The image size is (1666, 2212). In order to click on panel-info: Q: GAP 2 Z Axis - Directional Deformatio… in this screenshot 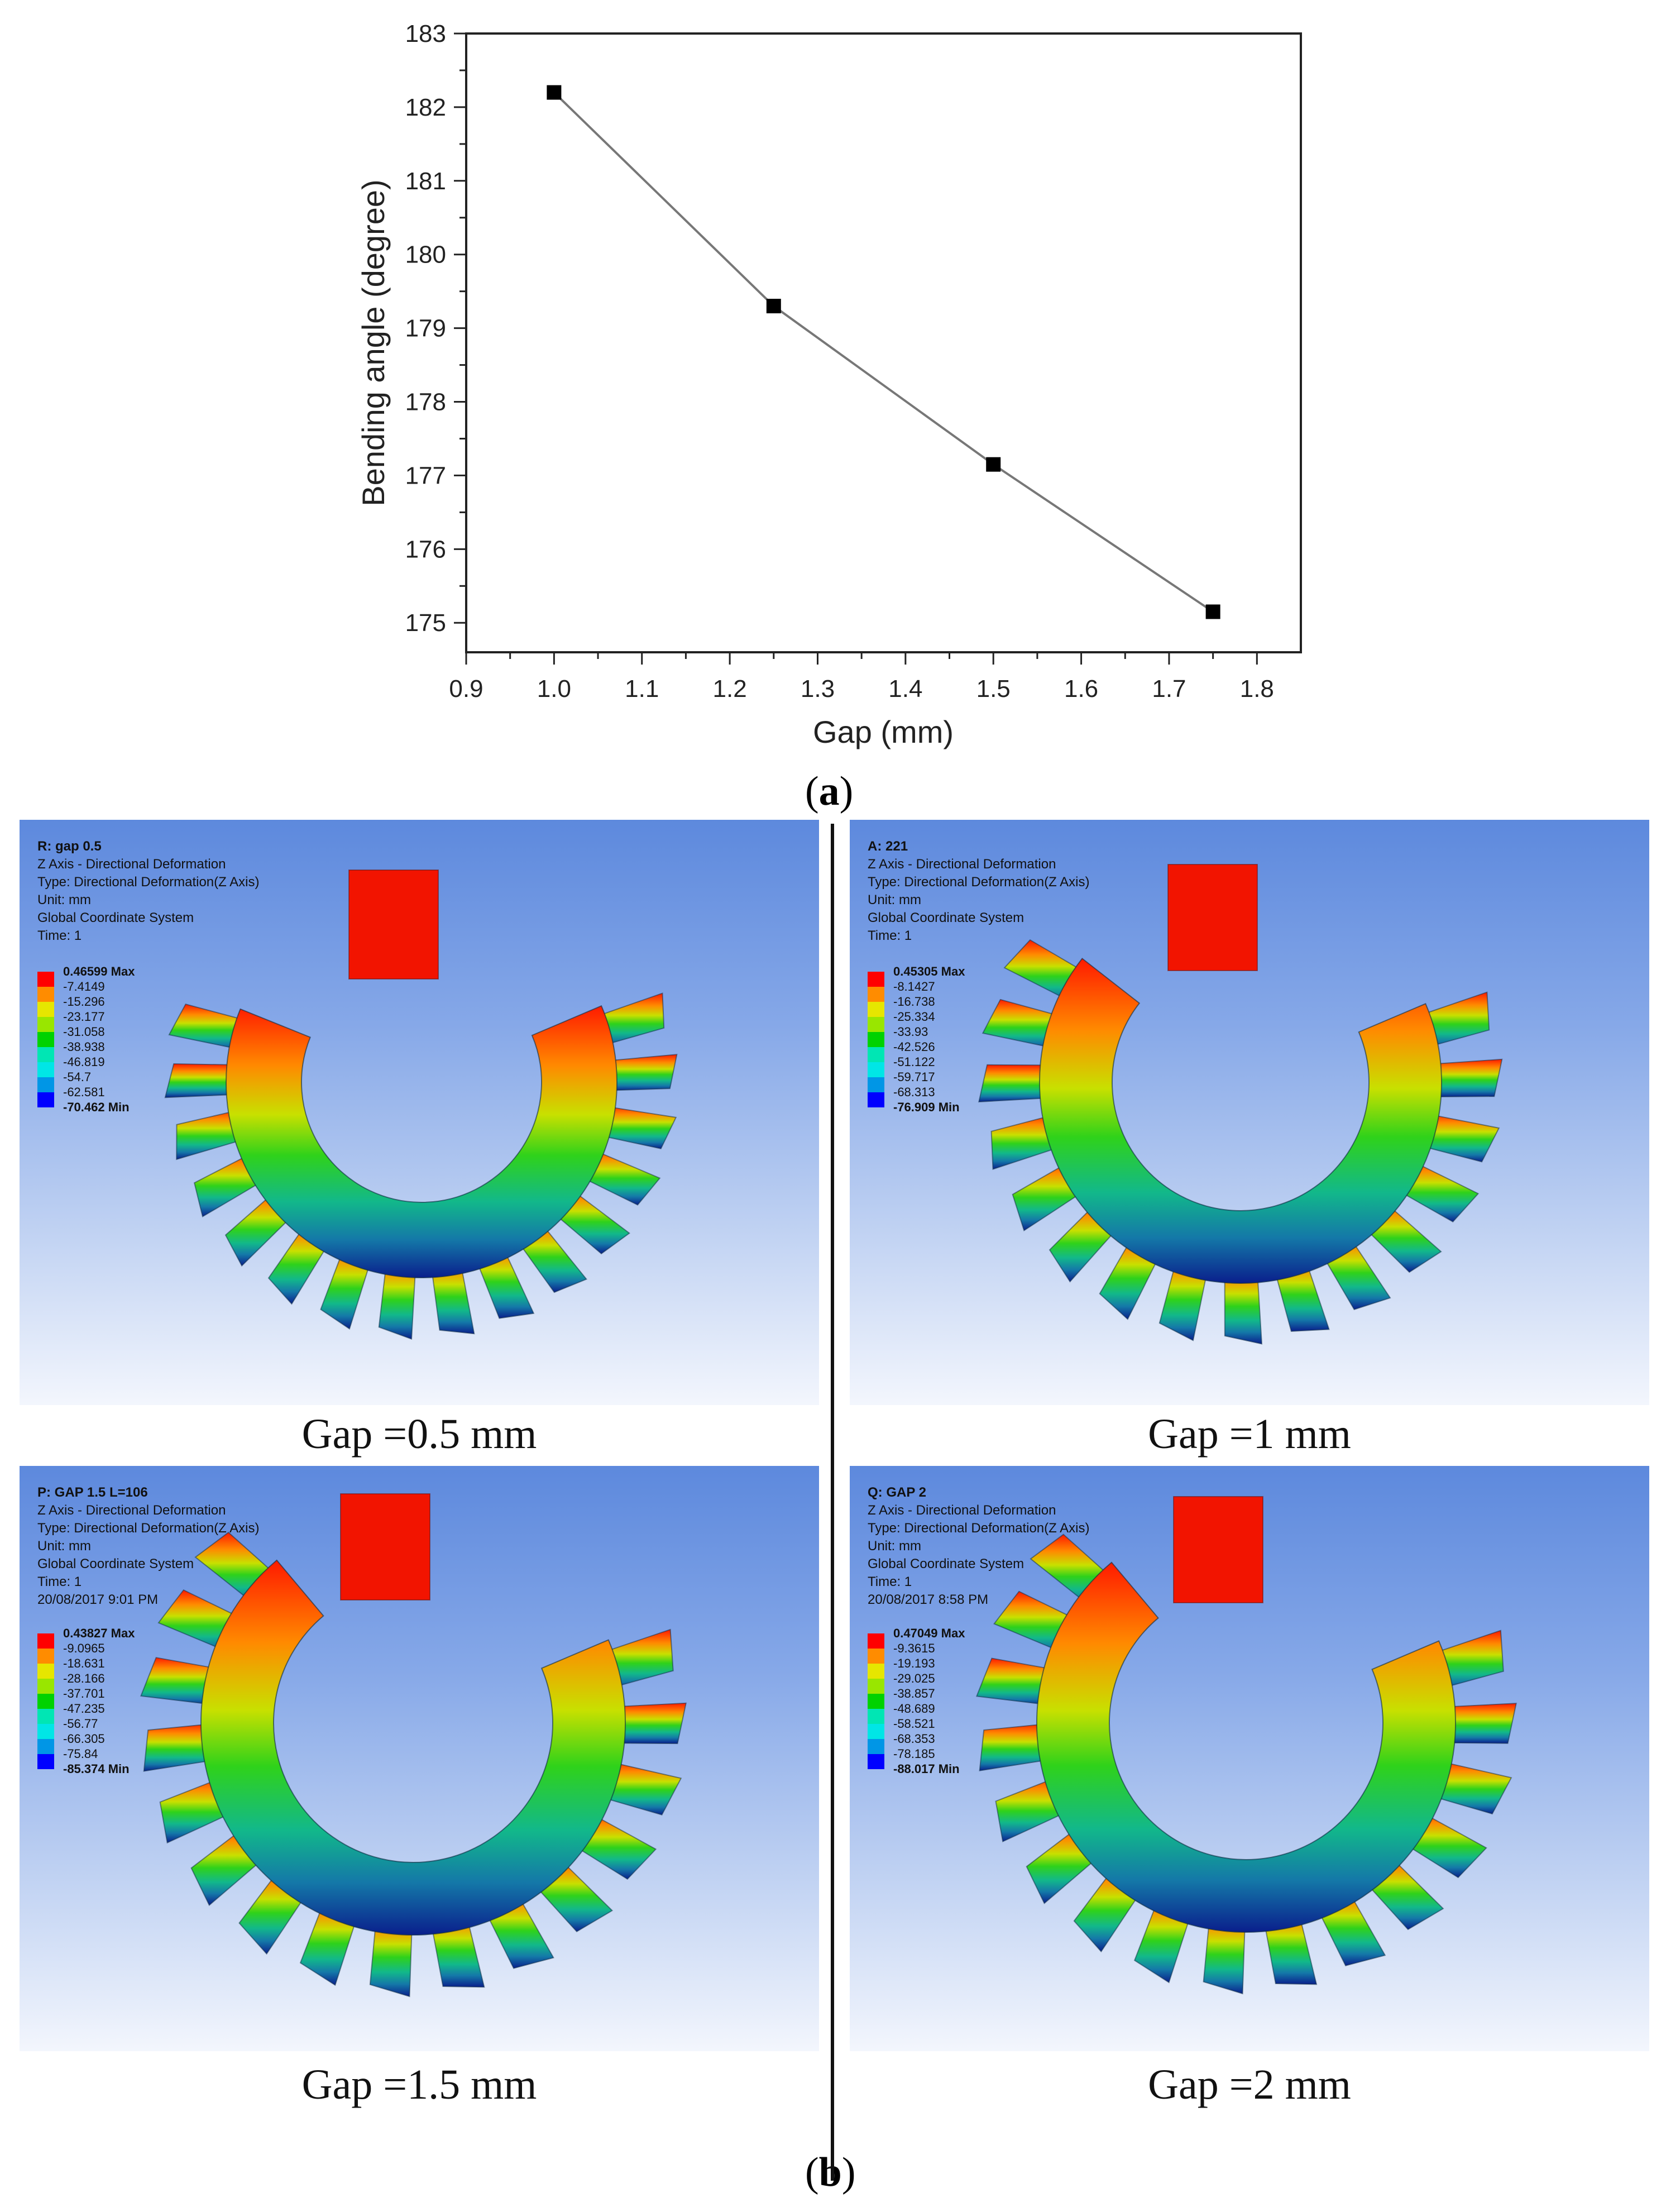, I will do `click(978, 1546)`.